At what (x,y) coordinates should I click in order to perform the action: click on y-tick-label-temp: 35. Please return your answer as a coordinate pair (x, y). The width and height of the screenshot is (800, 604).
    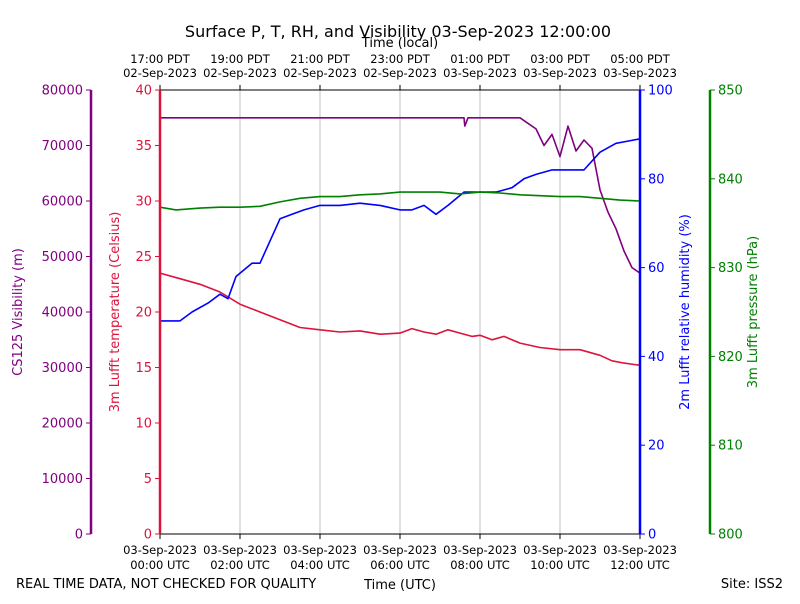
    Looking at the image, I should click on (143, 146).